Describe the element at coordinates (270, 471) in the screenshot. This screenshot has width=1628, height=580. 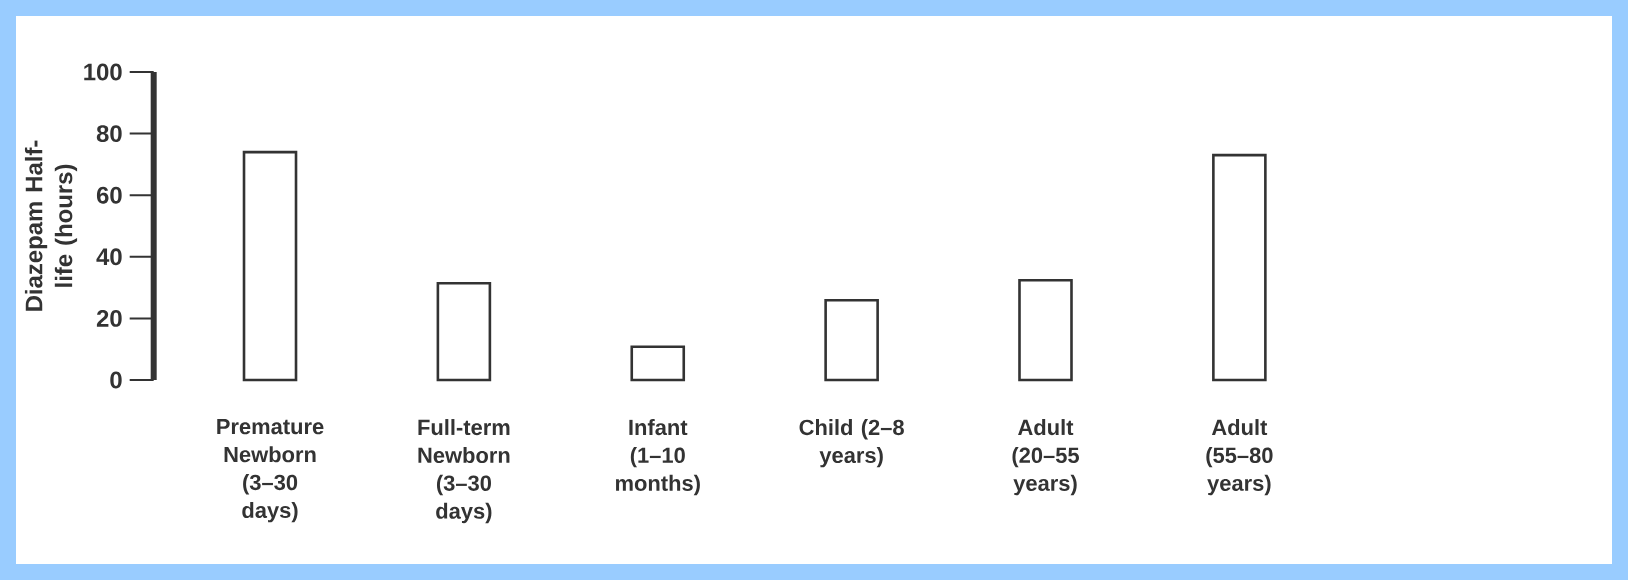
I see `x-tick-label: Premature Newborn (3–30 days)` at that location.